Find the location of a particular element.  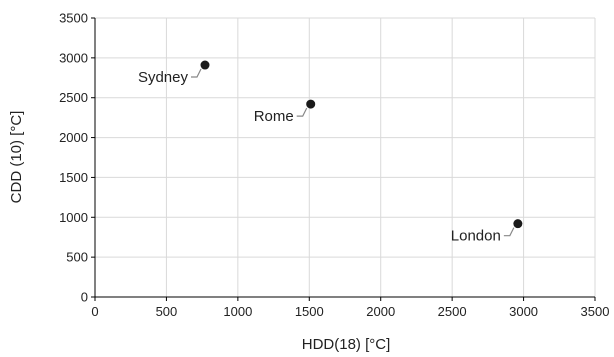

data-point-label: Sydney is located at coordinates (163, 77).